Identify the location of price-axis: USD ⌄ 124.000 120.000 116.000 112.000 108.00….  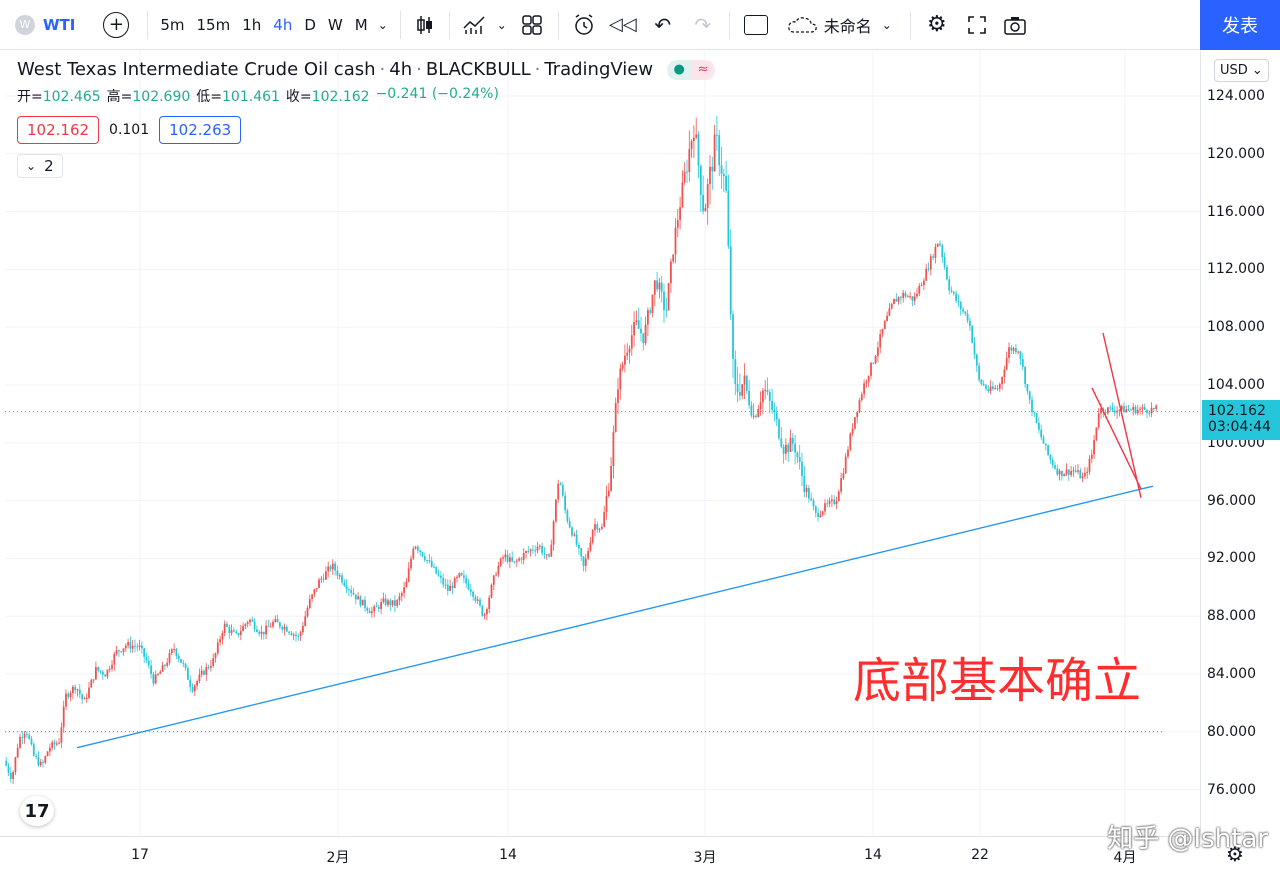
(1240, 443).